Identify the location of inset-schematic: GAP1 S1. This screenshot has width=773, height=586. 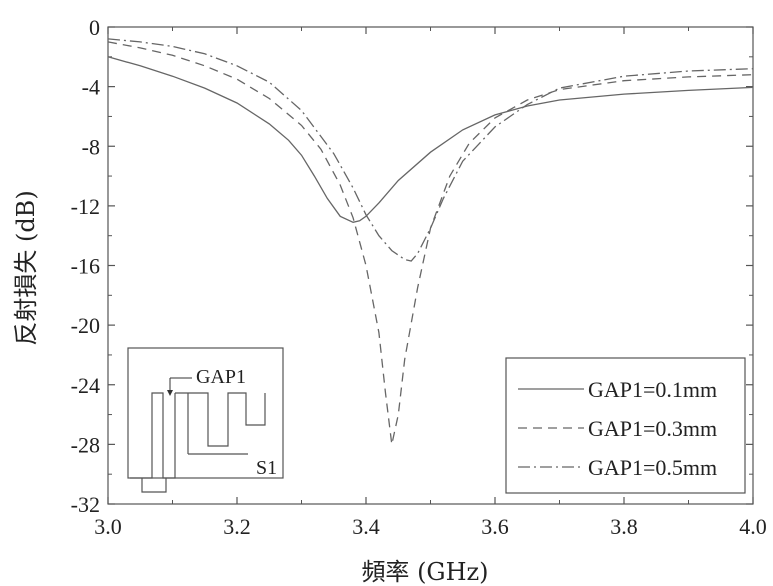
(205, 420).